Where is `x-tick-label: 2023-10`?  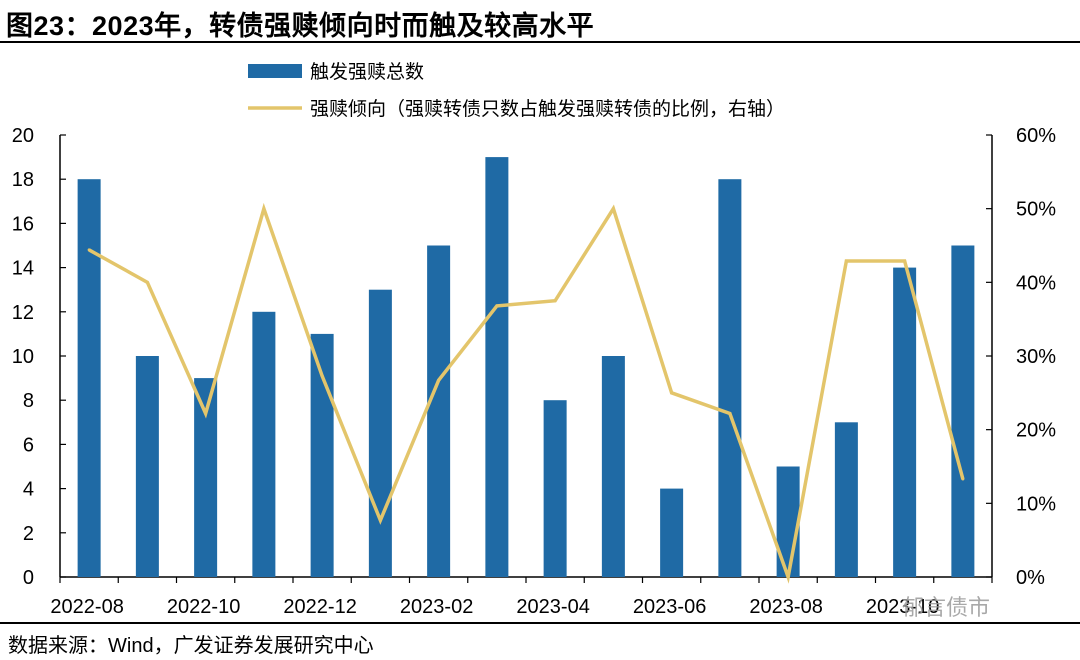 x-tick-label: 2023-10 is located at coordinates (902, 607).